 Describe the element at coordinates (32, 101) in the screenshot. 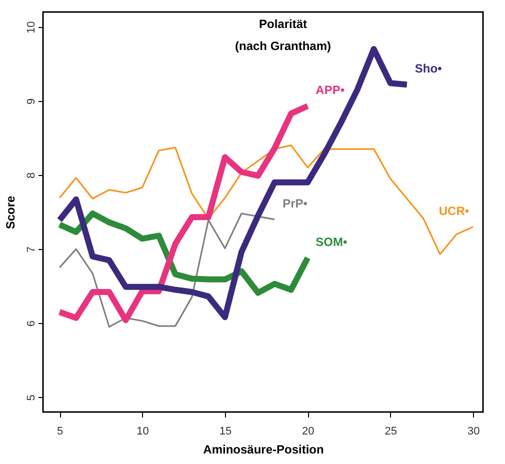

I see `y-tick-label: 9` at that location.